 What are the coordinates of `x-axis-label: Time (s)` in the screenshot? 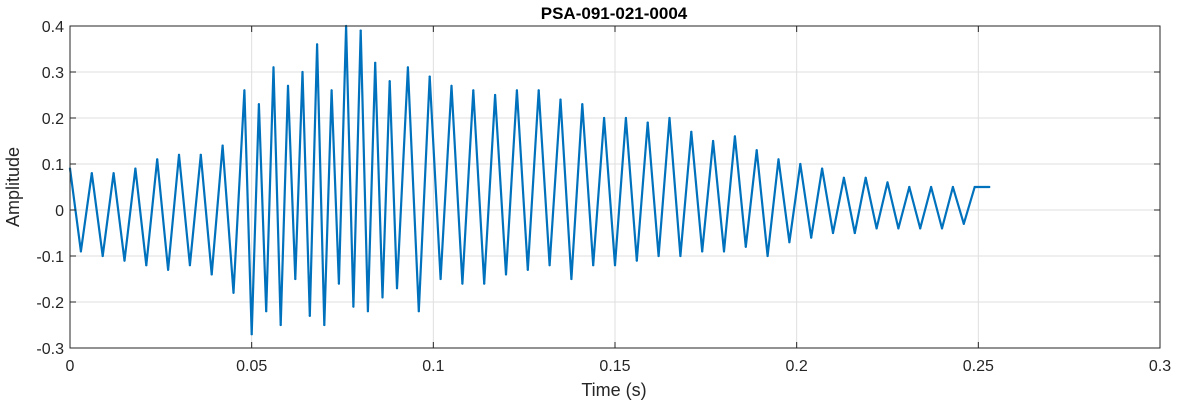 It's located at (613, 390).